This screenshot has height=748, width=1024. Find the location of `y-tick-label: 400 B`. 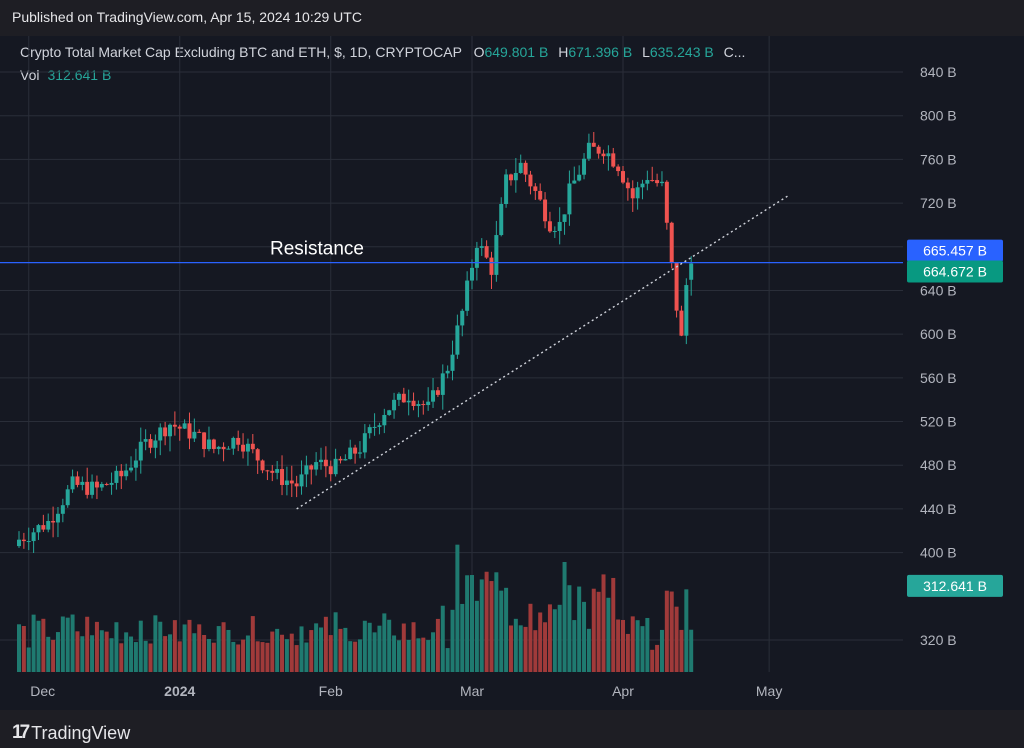

y-tick-label: 400 B is located at coordinates (938, 553).